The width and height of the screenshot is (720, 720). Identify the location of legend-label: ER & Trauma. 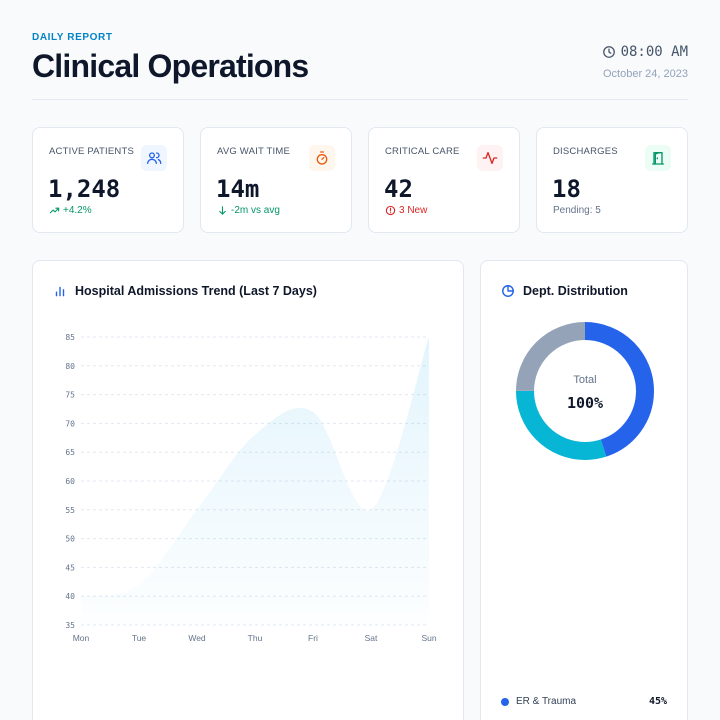
(546, 701).